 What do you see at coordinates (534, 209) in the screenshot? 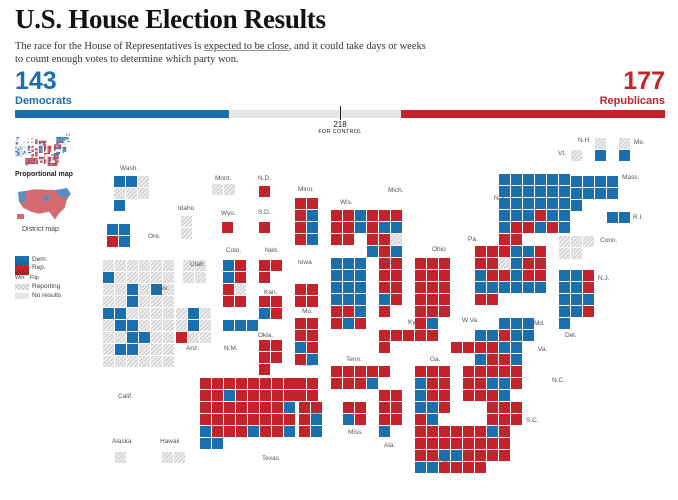
I see `state-n-y` at bounding box center [534, 209].